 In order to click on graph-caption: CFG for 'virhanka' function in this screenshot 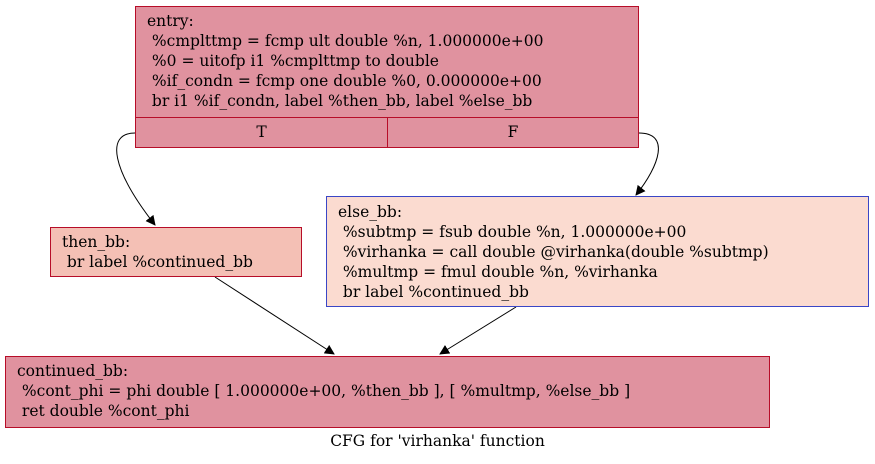, I will do `click(437, 441)`.